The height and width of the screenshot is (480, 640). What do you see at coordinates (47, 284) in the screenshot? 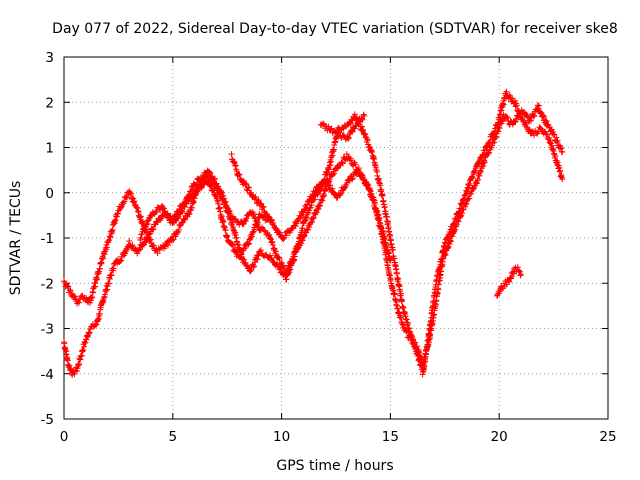
I see `y-tick-label: -2` at bounding box center [47, 284].